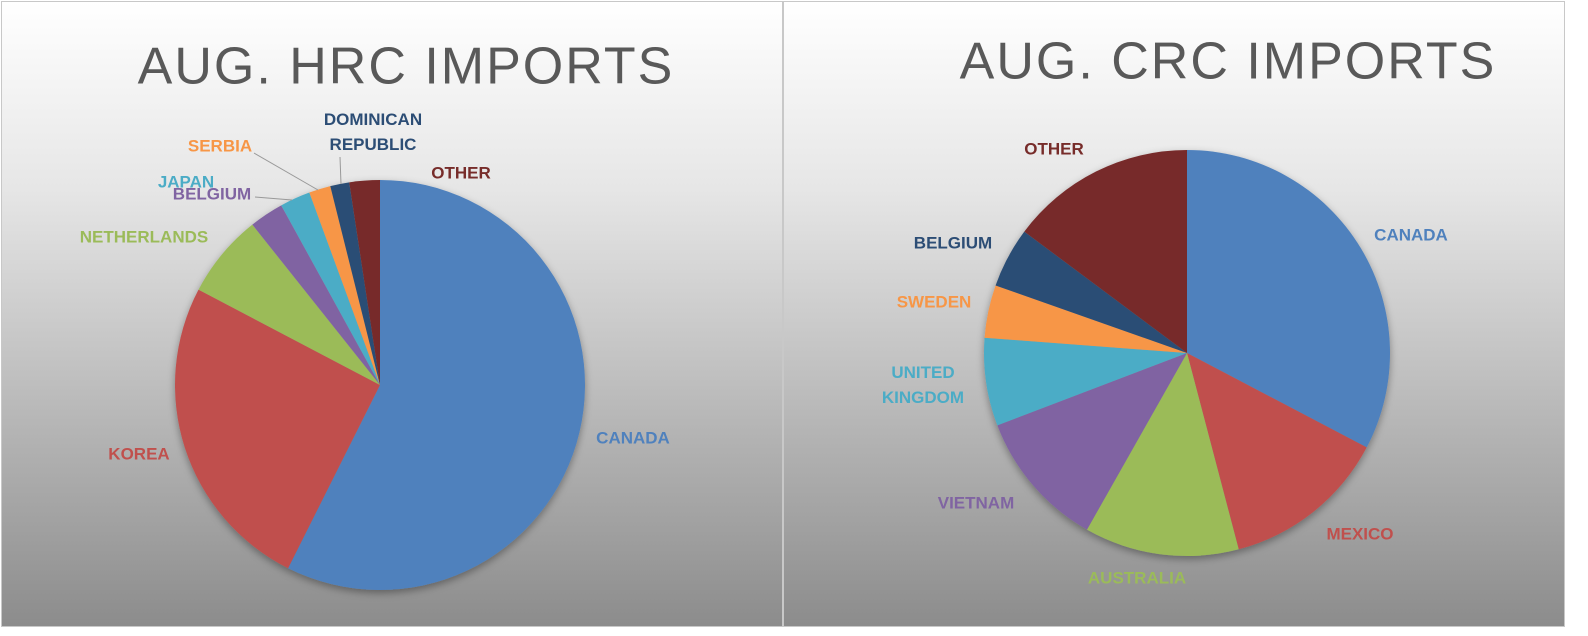 The height and width of the screenshot is (636, 1588). What do you see at coordinates (1137, 578) in the screenshot?
I see `slice-label: AUSTRALIA` at bounding box center [1137, 578].